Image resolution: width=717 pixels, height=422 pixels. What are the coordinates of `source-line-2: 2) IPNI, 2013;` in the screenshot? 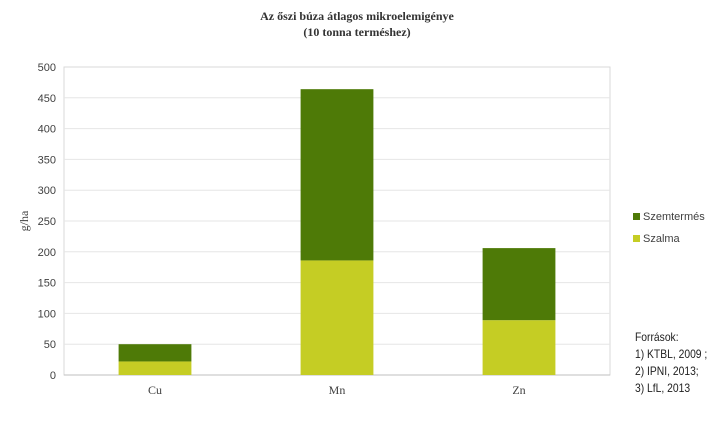 It's located at (667, 371).